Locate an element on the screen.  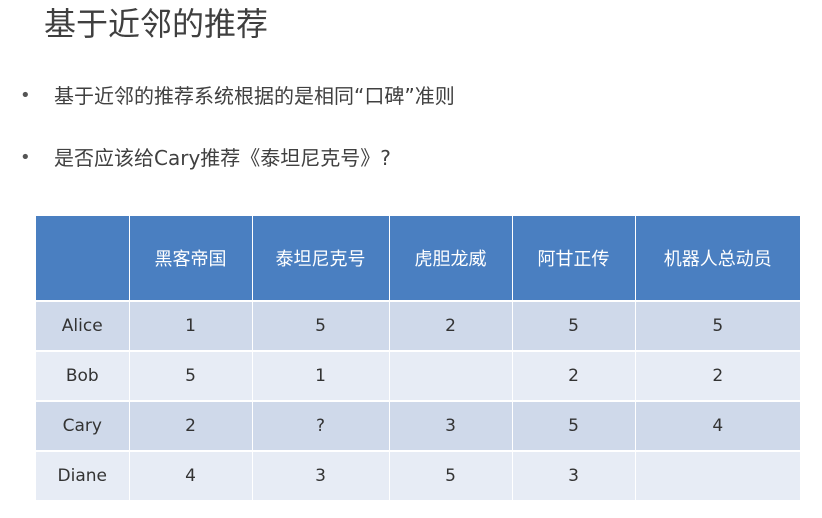
bullet-item: • 是否应该给Cary推荐《泰坦尼克号》? is located at coordinates (234, 169).